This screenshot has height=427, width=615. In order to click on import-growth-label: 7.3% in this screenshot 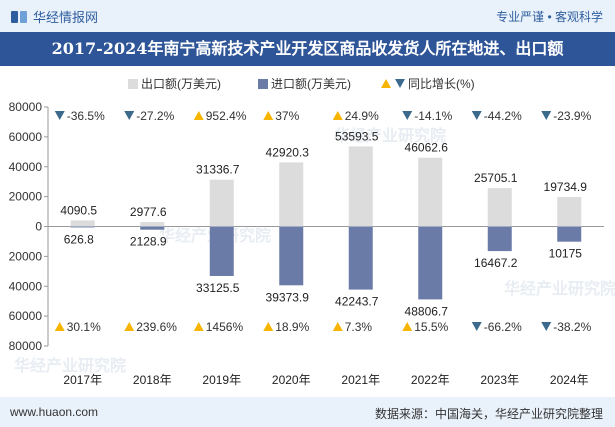, I will do `click(359, 327)`.